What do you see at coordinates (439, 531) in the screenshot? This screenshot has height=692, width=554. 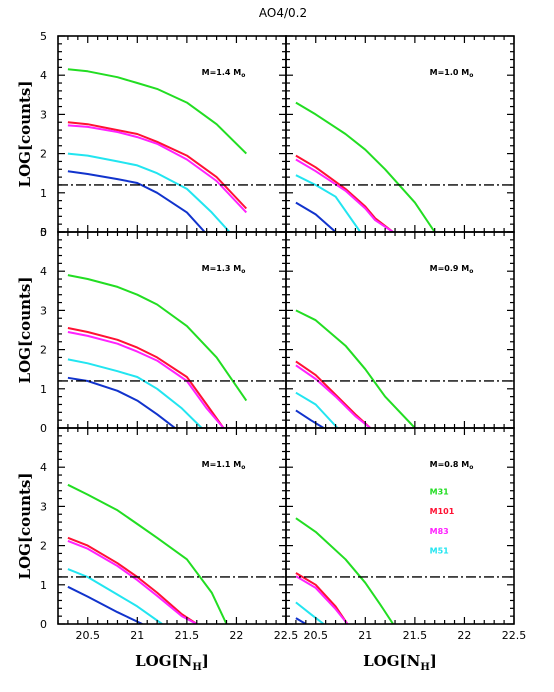 I see `legend-entry-m83: M83` at bounding box center [439, 531].